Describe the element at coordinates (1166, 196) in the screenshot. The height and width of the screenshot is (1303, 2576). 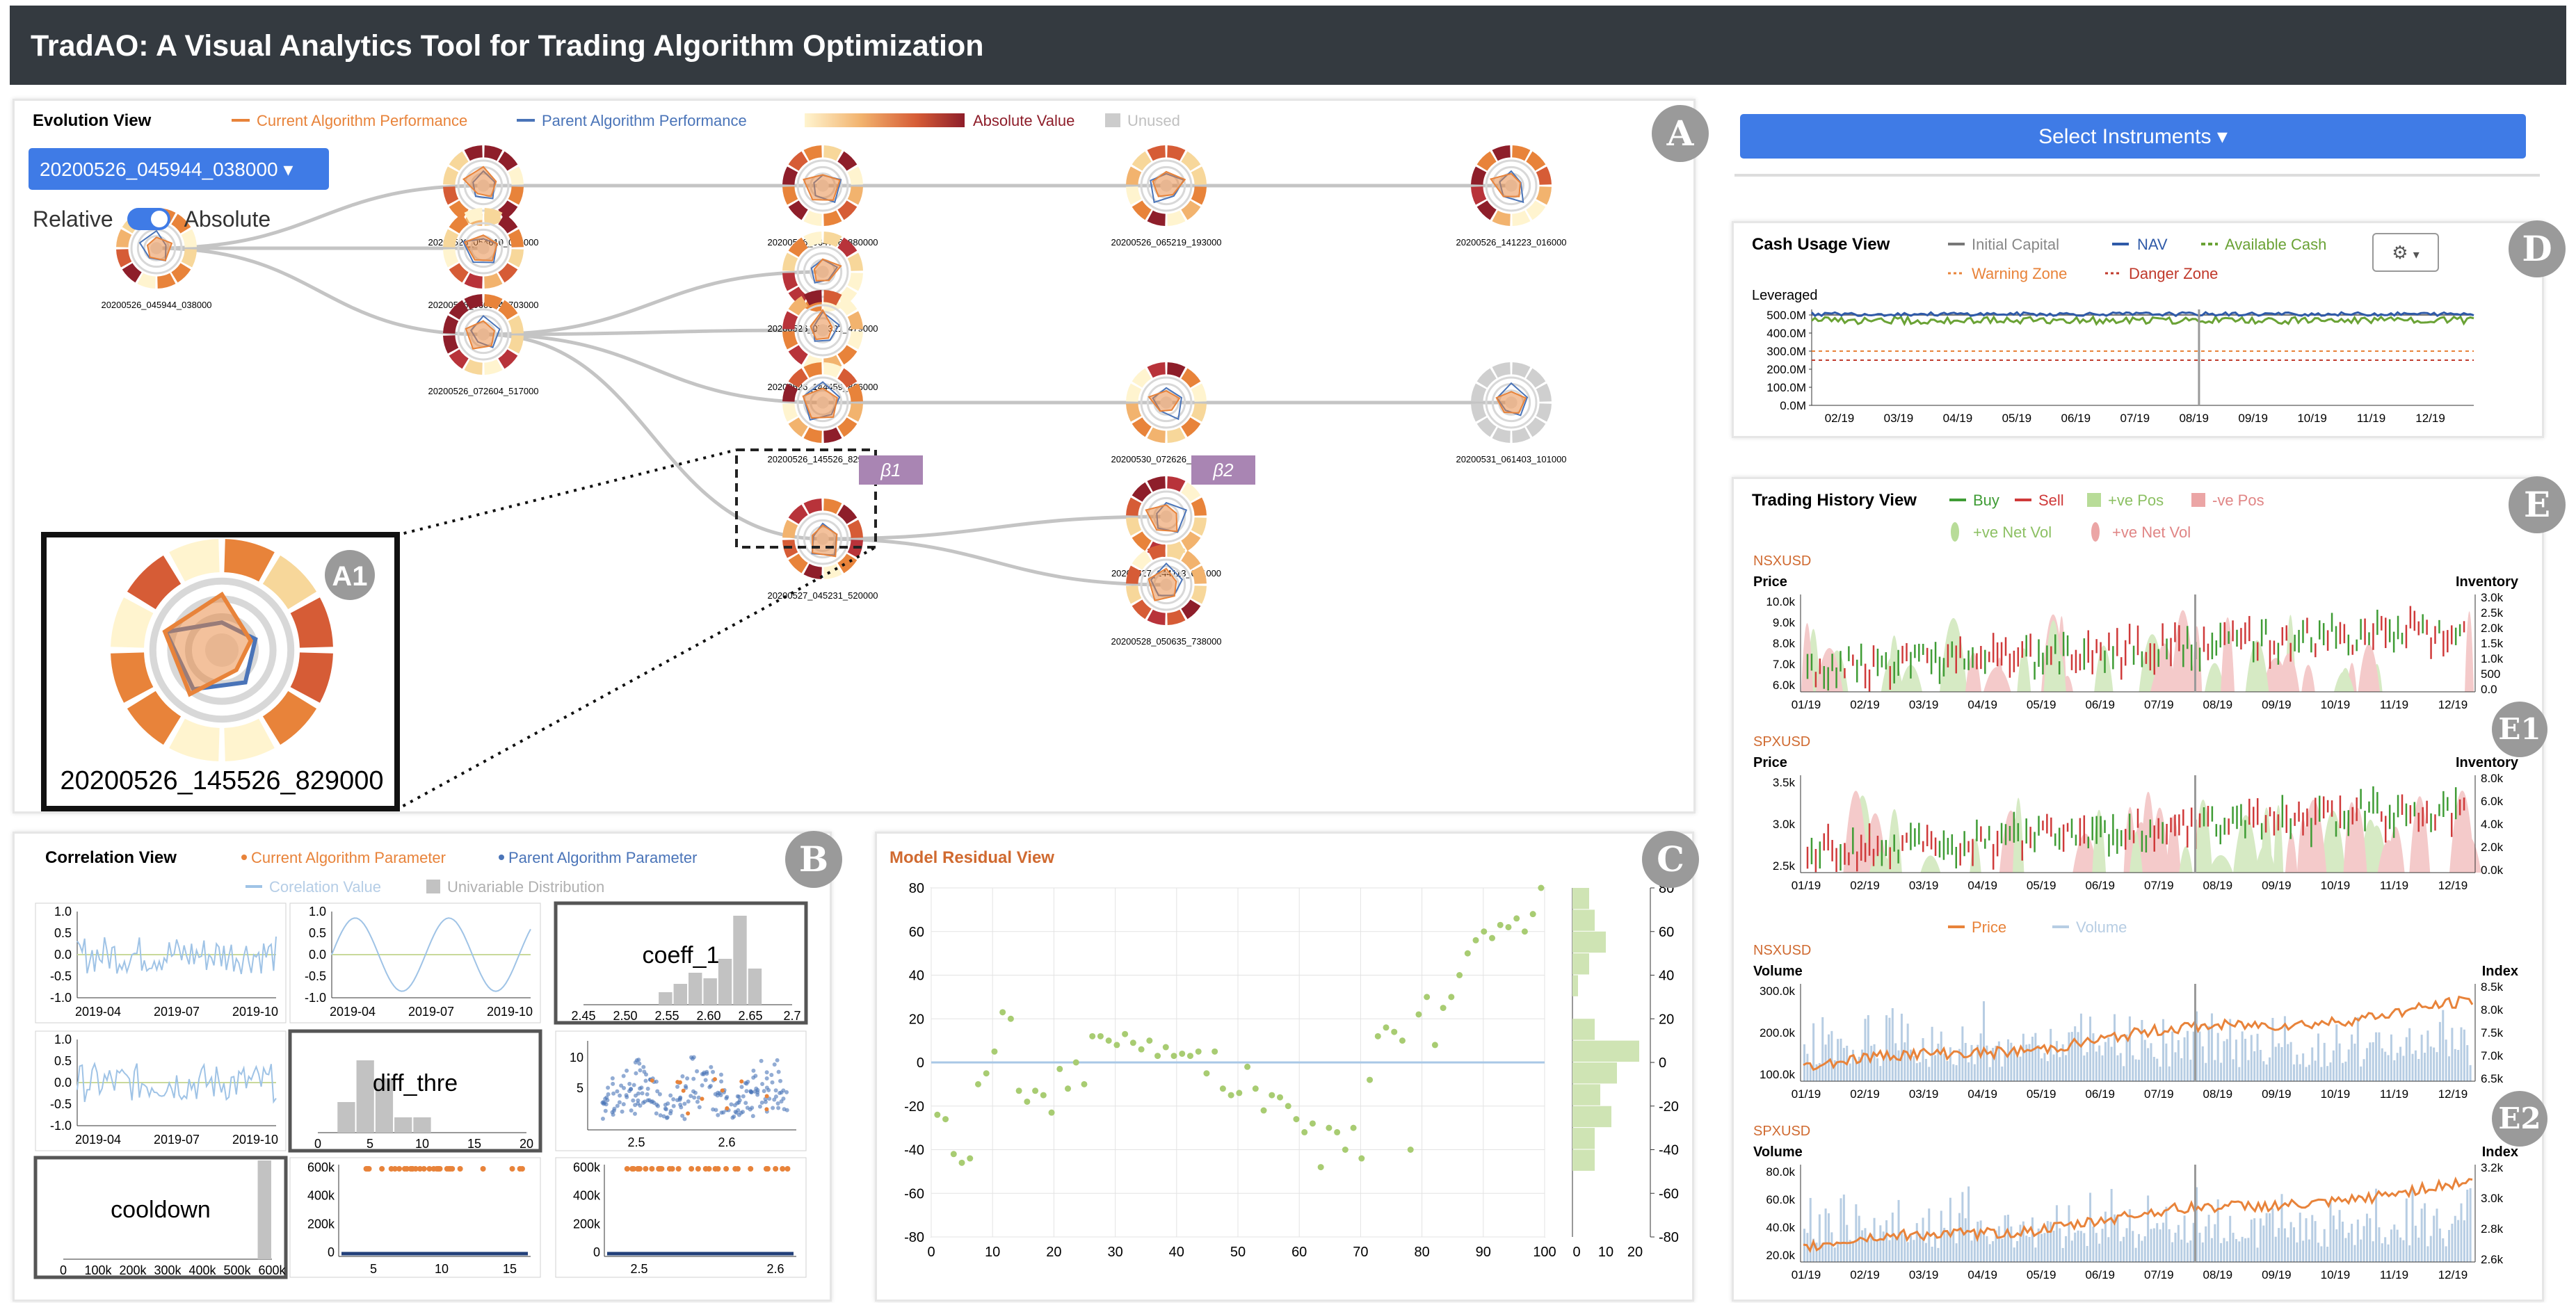
I see `evolution-node: 20200526_065219_193000` at that location.